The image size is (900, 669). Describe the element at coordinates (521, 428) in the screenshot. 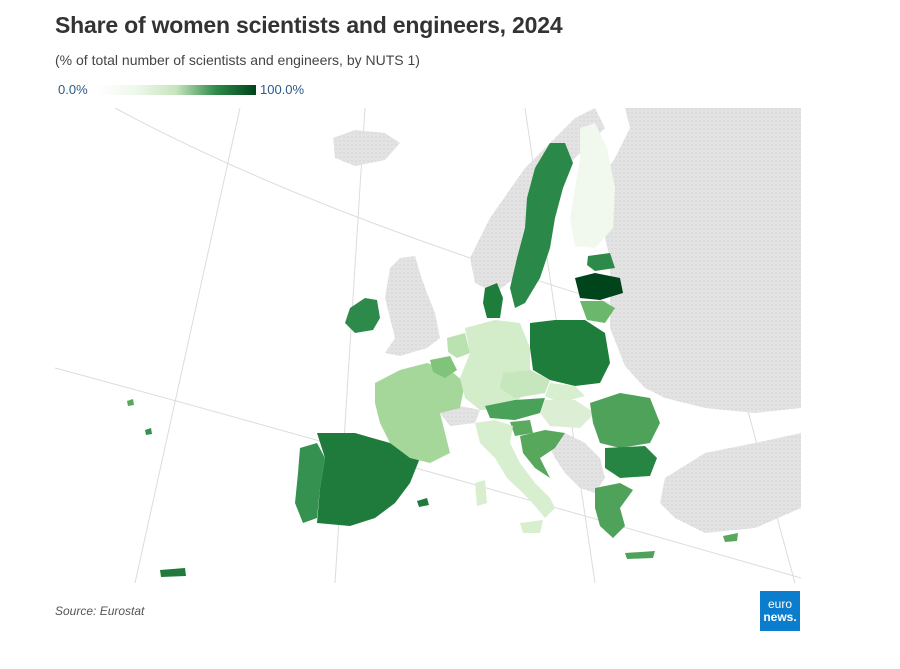

I see `region-slovenia` at that location.